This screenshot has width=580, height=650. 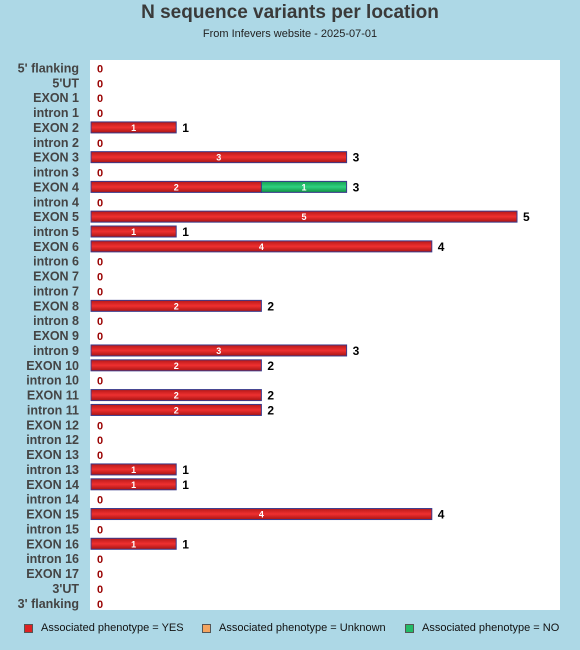 What do you see at coordinates (56, 98) in the screenshot?
I see `category-label-exon-1: EXON 1` at bounding box center [56, 98].